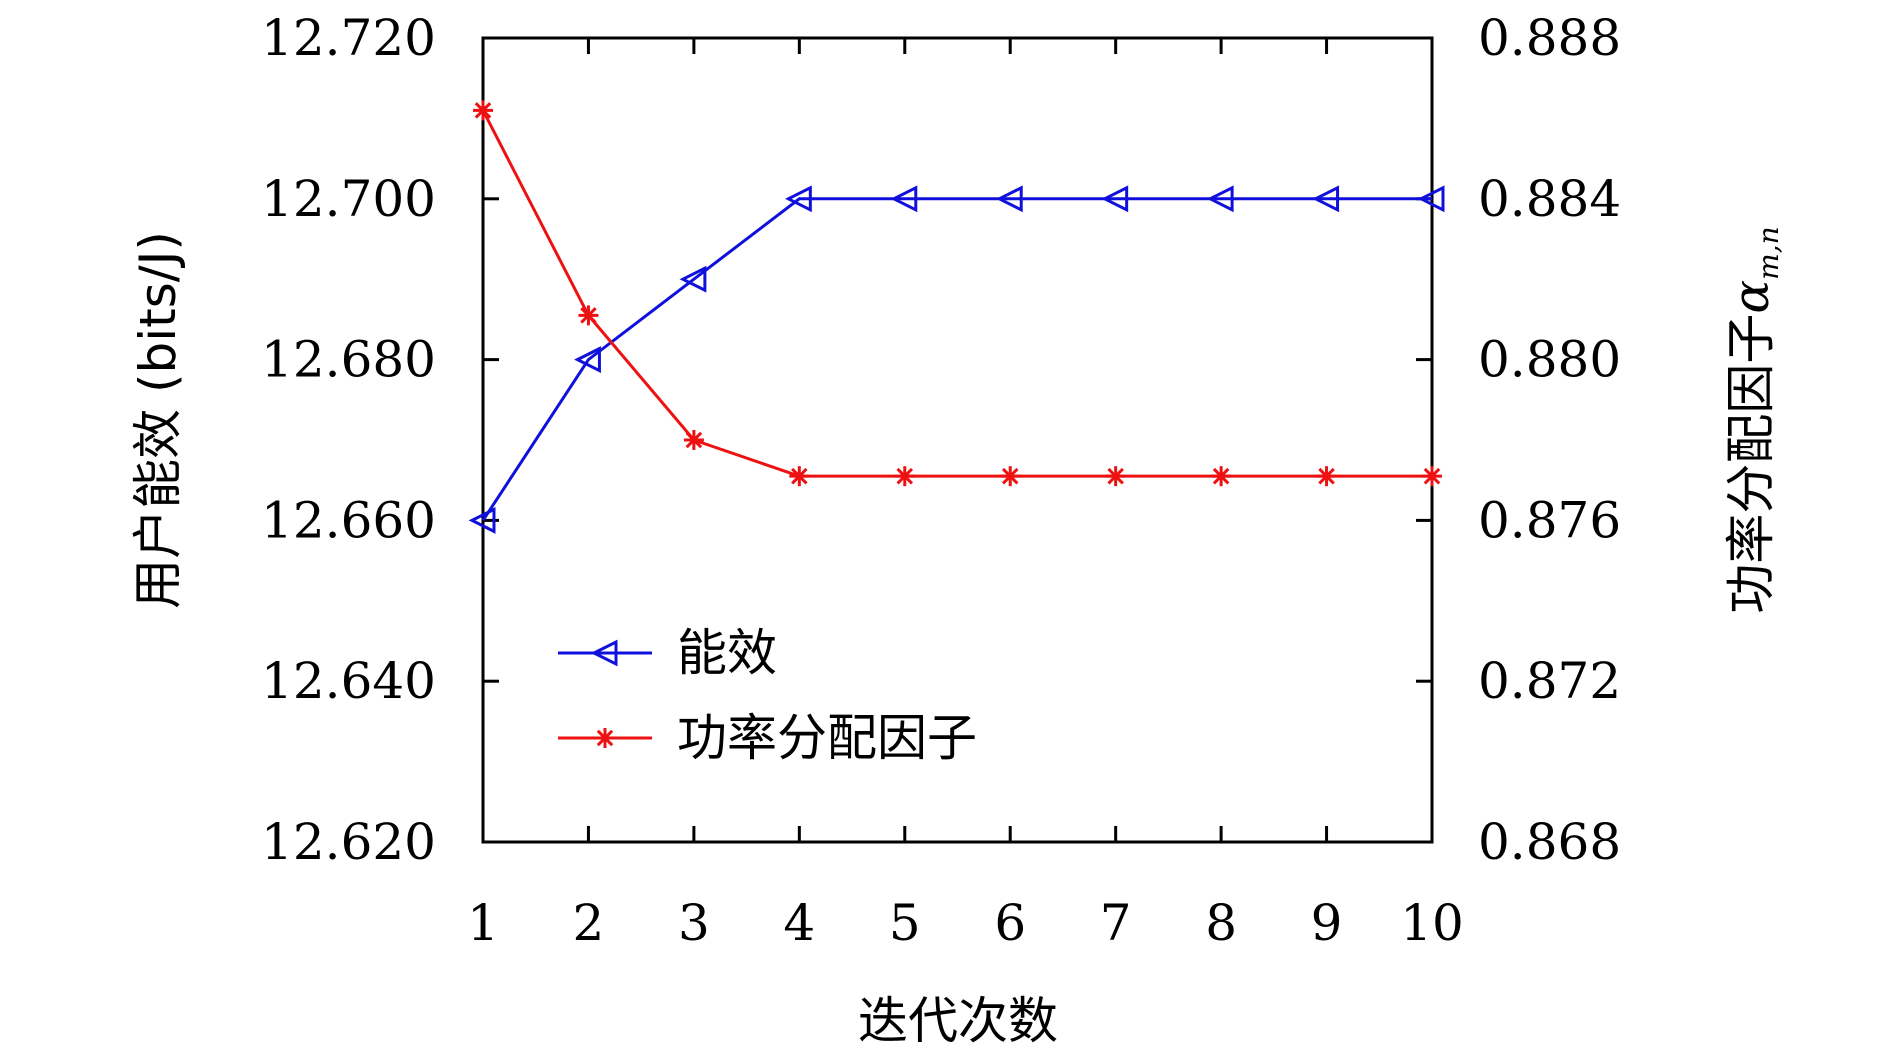 This screenshot has height=1051, width=1890. Describe the element at coordinates (1549, 360) in the screenshot. I see `y-right-tick-label: 0.880` at that location.